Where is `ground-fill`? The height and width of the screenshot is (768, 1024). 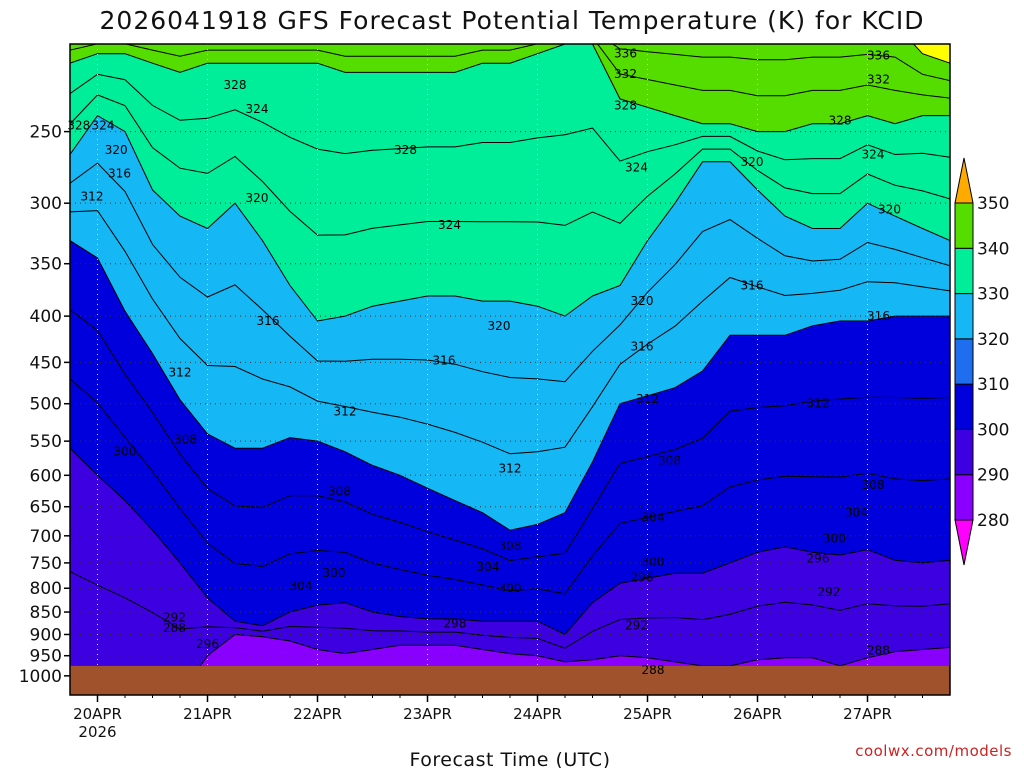
ground-fill is located at coordinates (510, 680).